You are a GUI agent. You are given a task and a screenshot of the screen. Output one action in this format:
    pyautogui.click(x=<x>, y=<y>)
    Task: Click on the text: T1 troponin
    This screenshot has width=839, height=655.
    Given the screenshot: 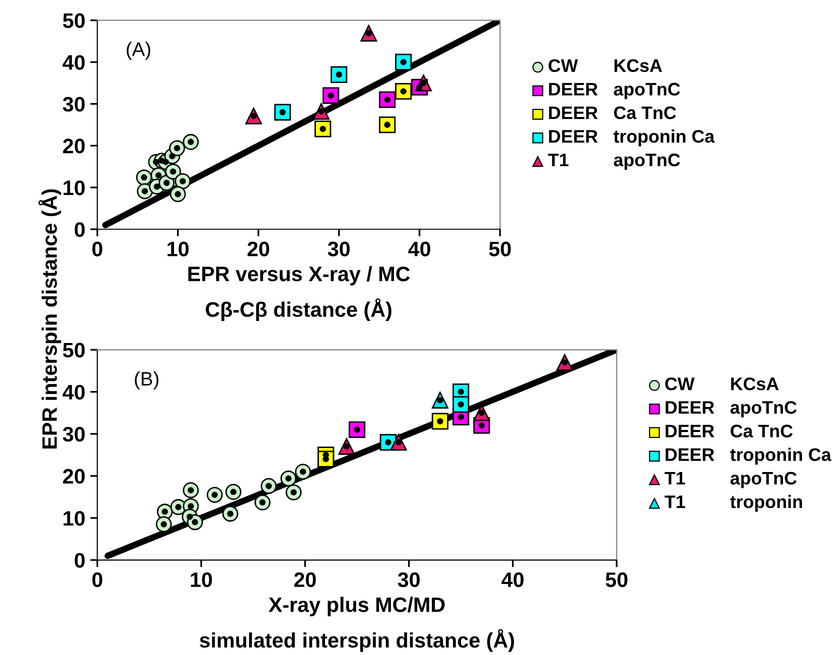 What is the action you would take?
    pyautogui.click(x=733, y=503)
    